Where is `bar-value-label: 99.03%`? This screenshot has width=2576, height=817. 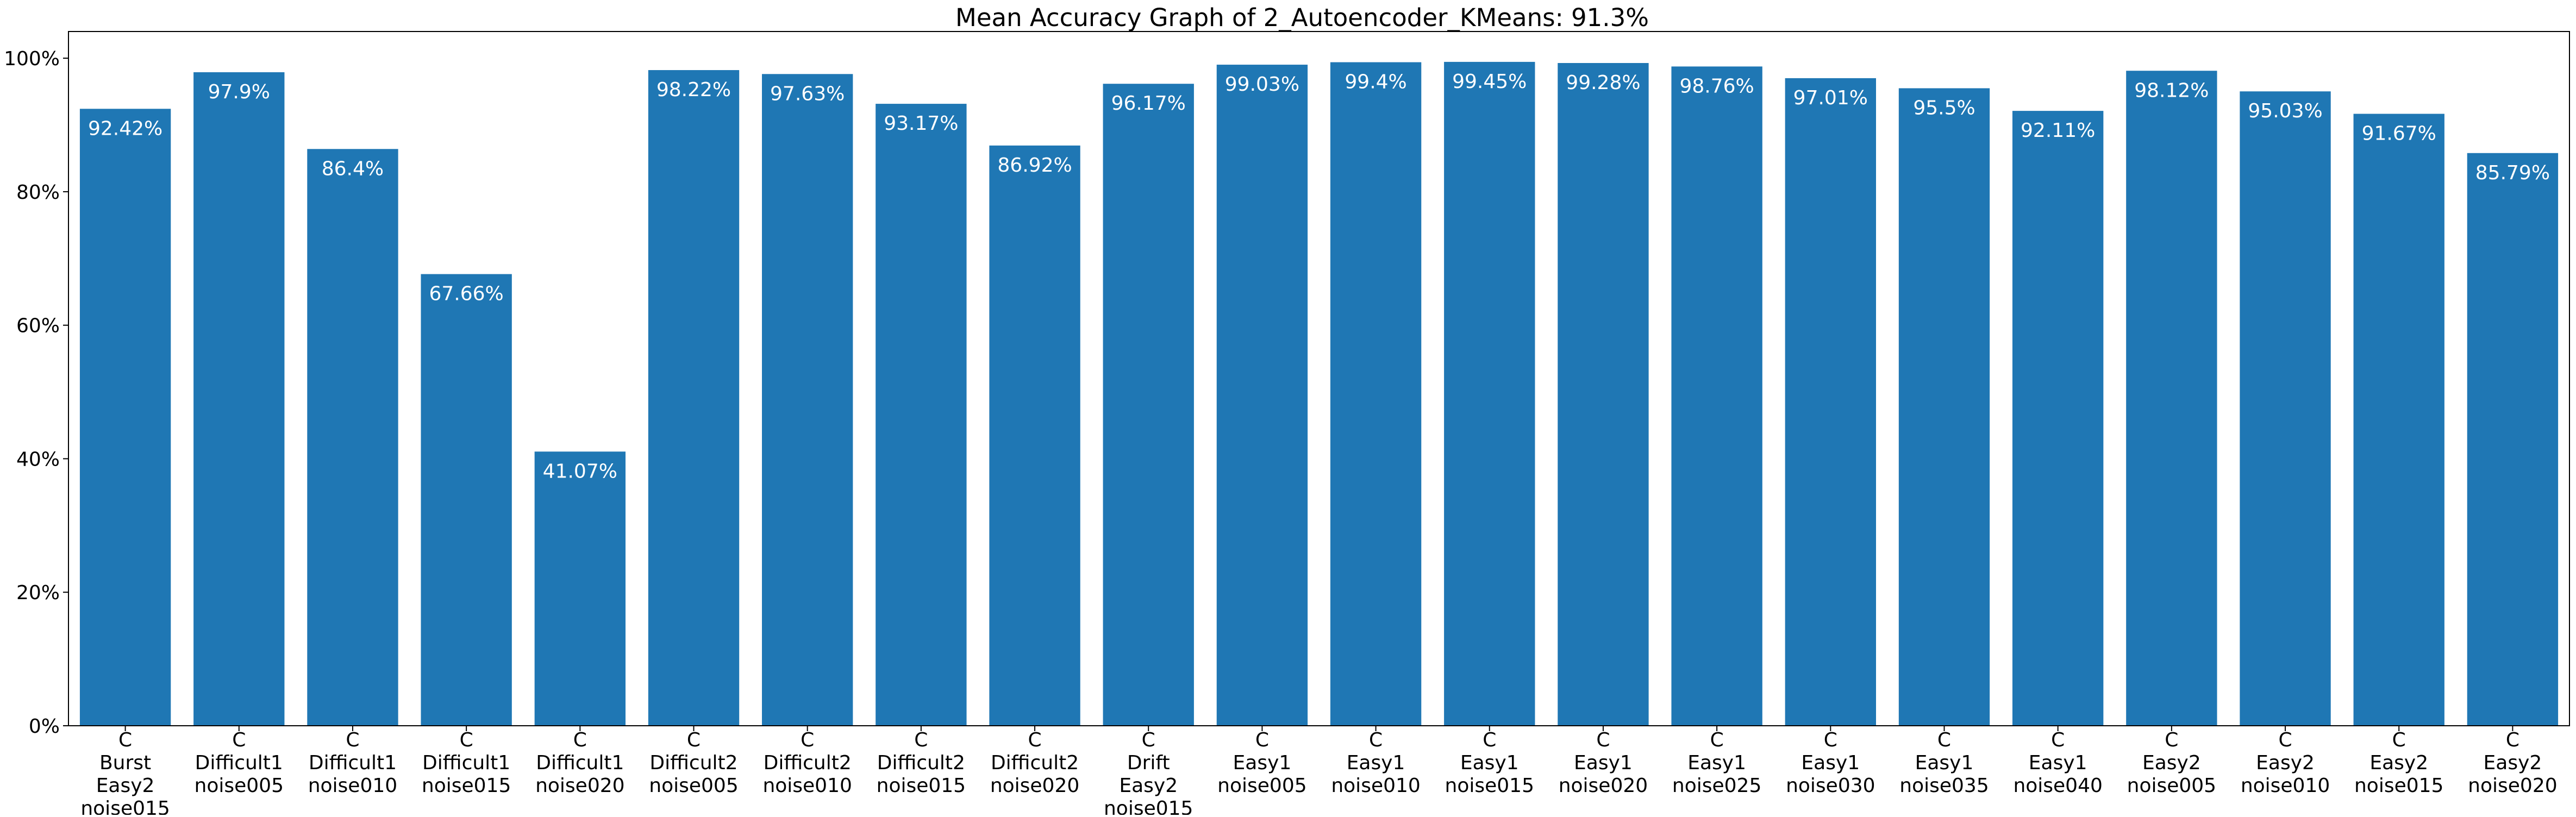
bar-value-label: 99.03% is located at coordinates (1262, 84).